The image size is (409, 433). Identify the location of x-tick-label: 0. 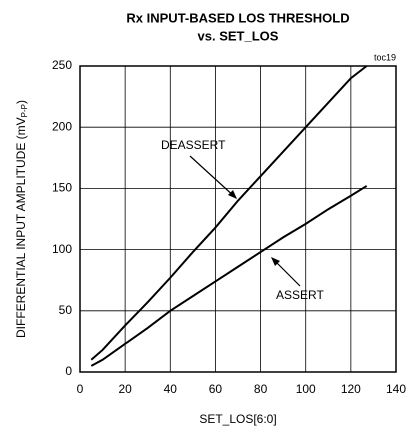
(80, 389).